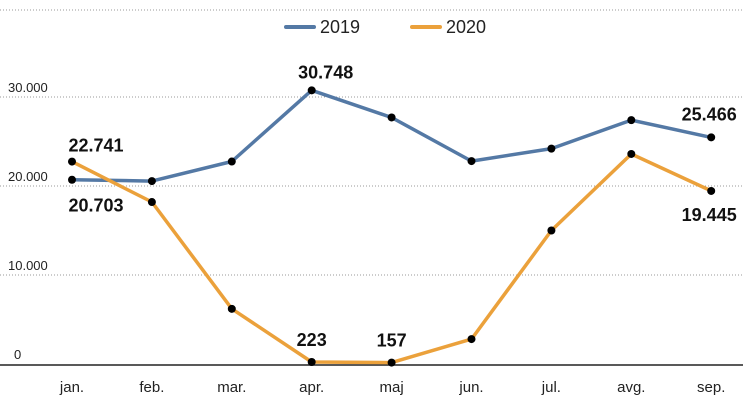 The image size is (743, 400). Describe the element at coordinates (340, 27) in the screenshot. I see `legend-label: 2019` at that location.